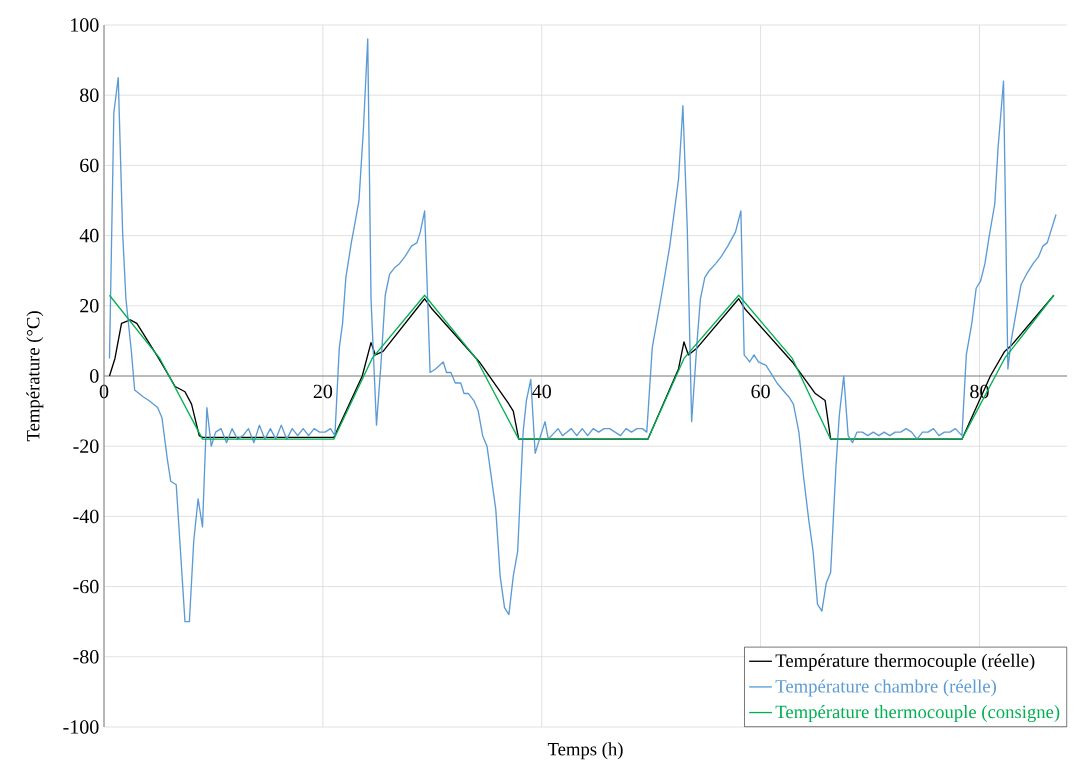 This screenshot has width=1080, height=766. I want to click on y-tick-label: 0, so click(94, 376).